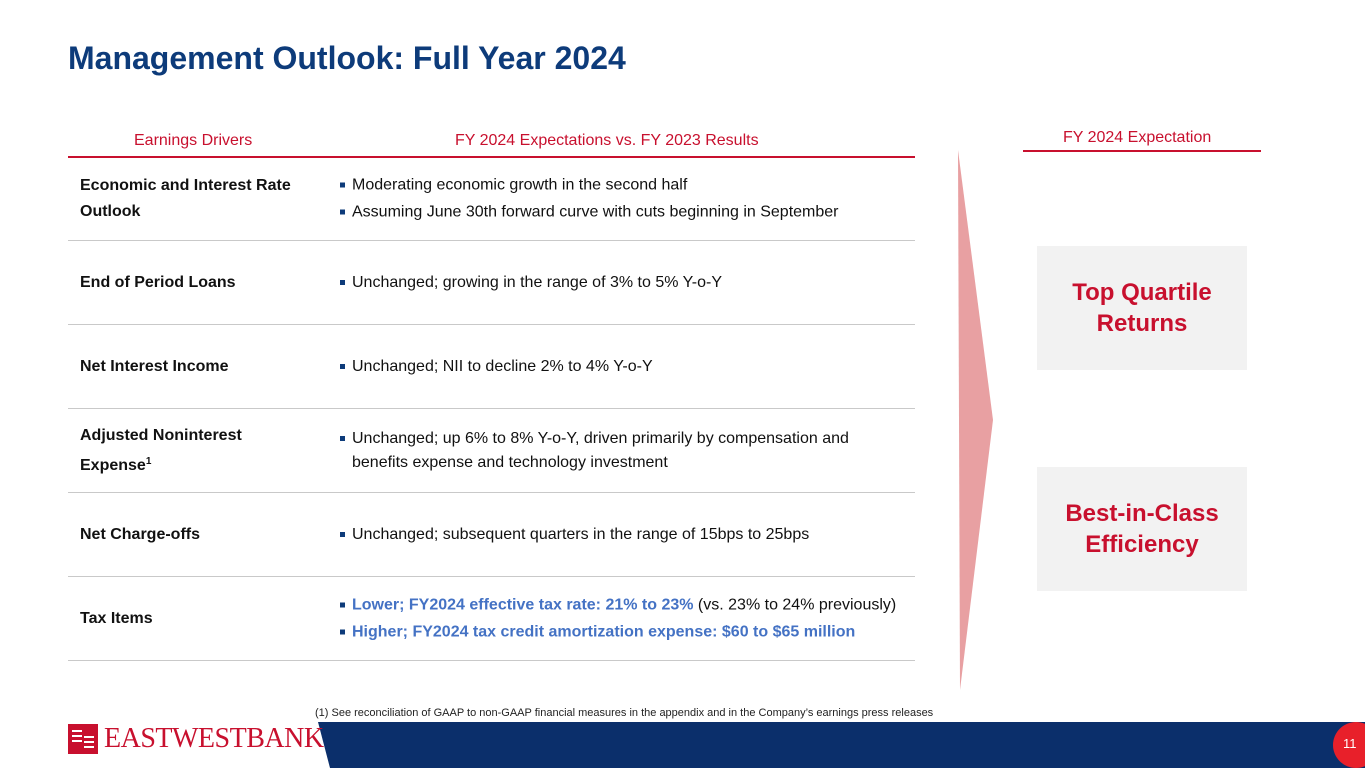  I want to click on driver-label: Net Interest Income, so click(197, 367).